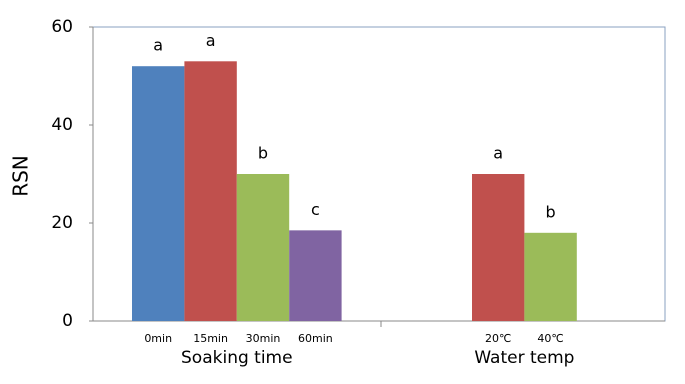 The height and width of the screenshot is (384, 685). I want to click on y-tick-label: 60, so click(62, 27).